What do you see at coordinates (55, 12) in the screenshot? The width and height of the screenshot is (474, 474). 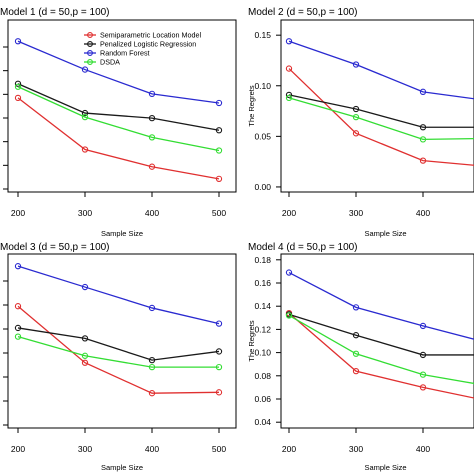 I see `chart-title: Model 1 (d = 50,p = 100)` at bounding box center [55, 12].